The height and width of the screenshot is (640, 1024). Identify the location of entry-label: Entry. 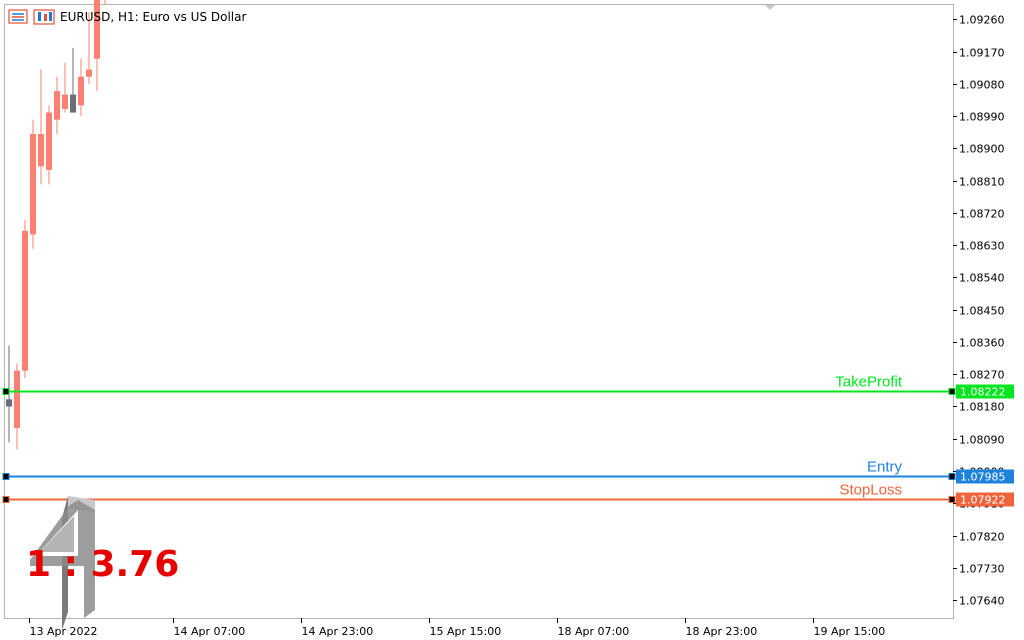
(885, 467).